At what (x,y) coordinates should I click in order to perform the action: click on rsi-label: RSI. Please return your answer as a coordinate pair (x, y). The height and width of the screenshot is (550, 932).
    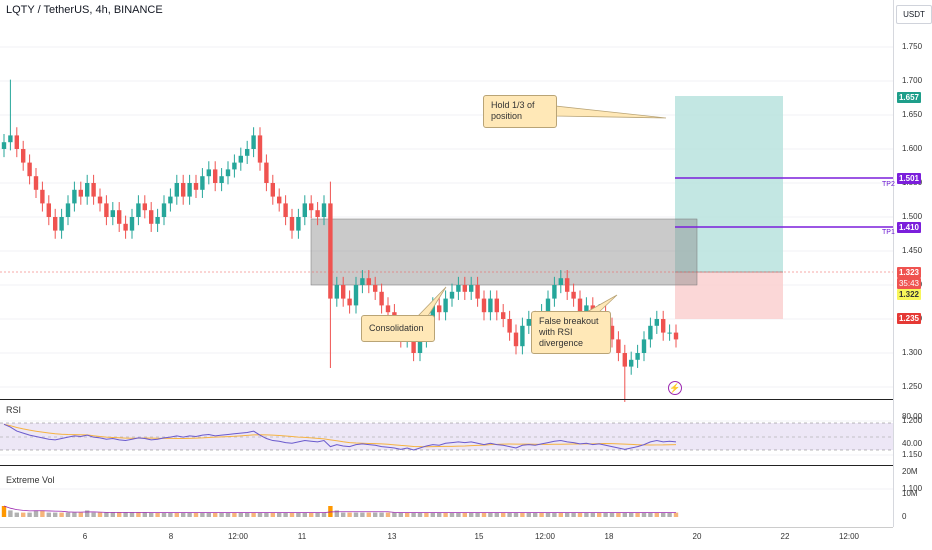
    Looking at the image, I should click on (14, 410).